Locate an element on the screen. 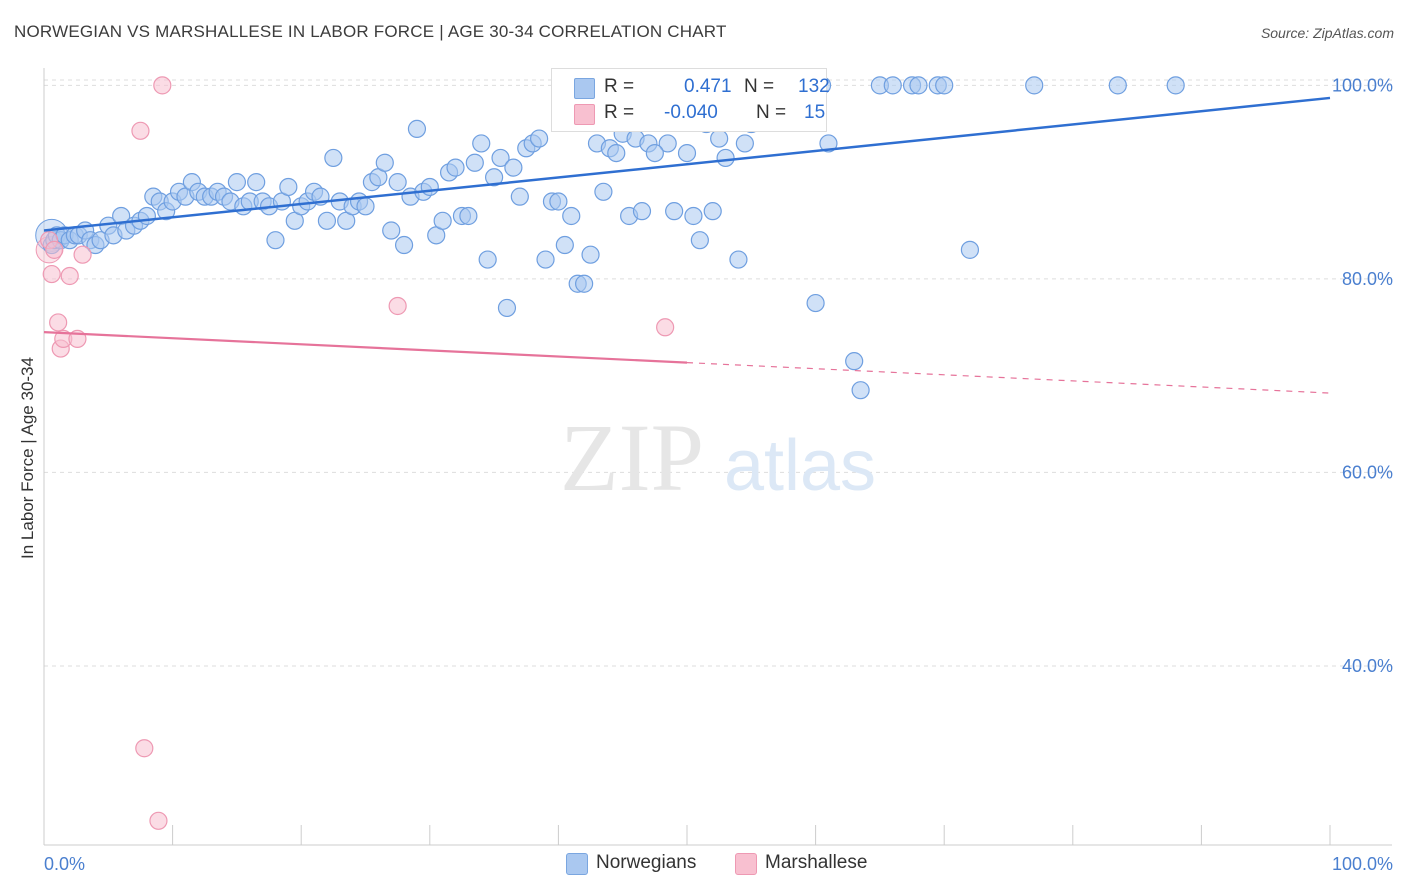 The height and width of the screenshot is (892, 1406). marshallese-trend-line-projection is located at coordinates (1008, 378).